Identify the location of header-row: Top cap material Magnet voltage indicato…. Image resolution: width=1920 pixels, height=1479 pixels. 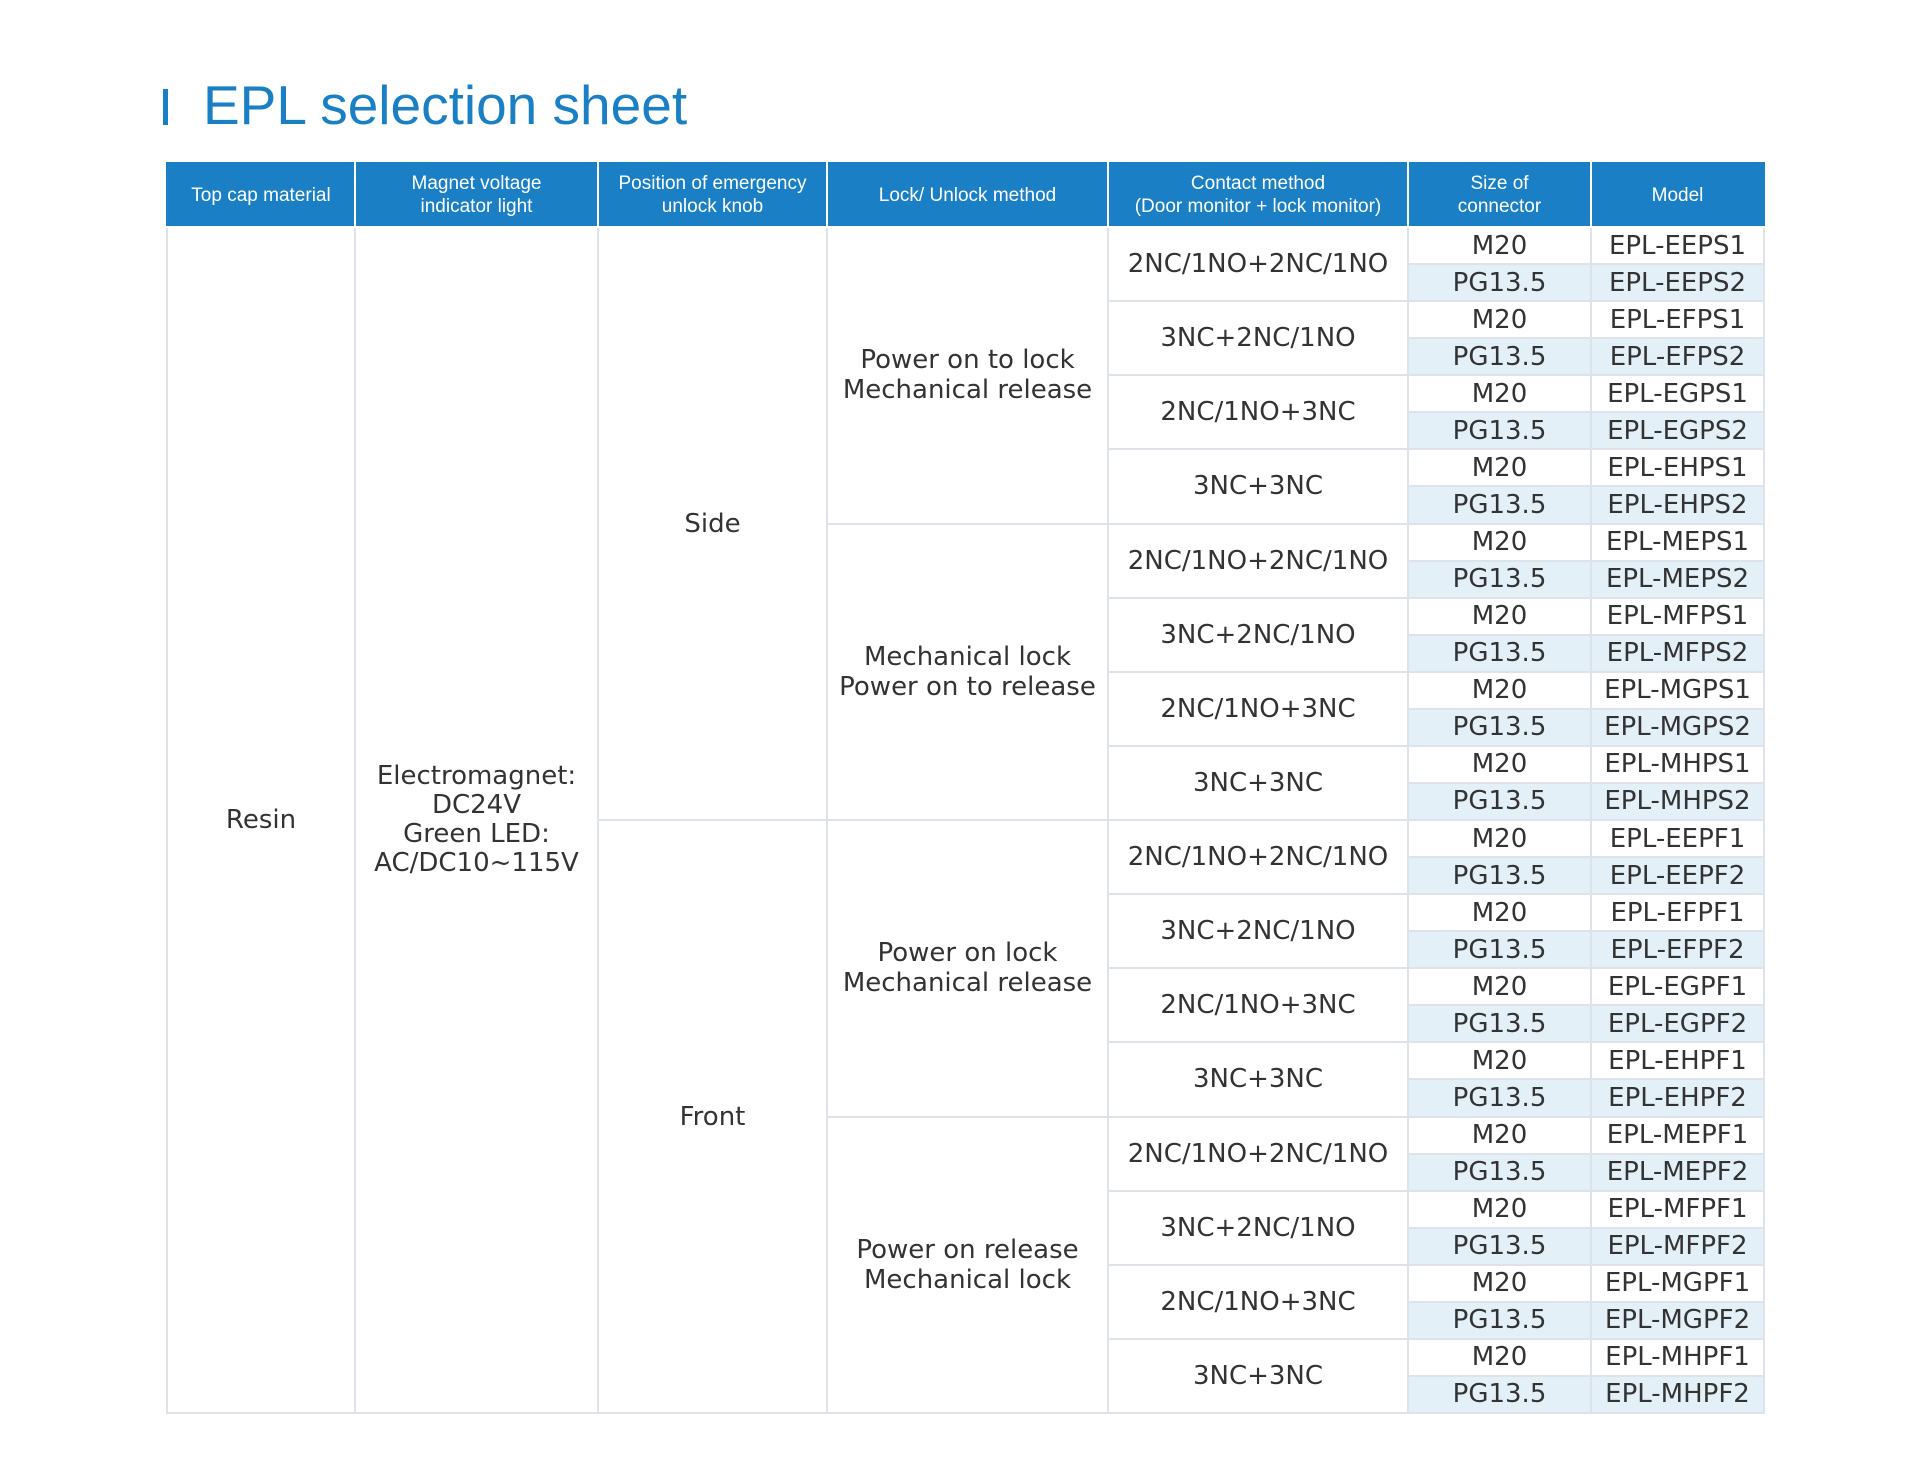
(965, 195).